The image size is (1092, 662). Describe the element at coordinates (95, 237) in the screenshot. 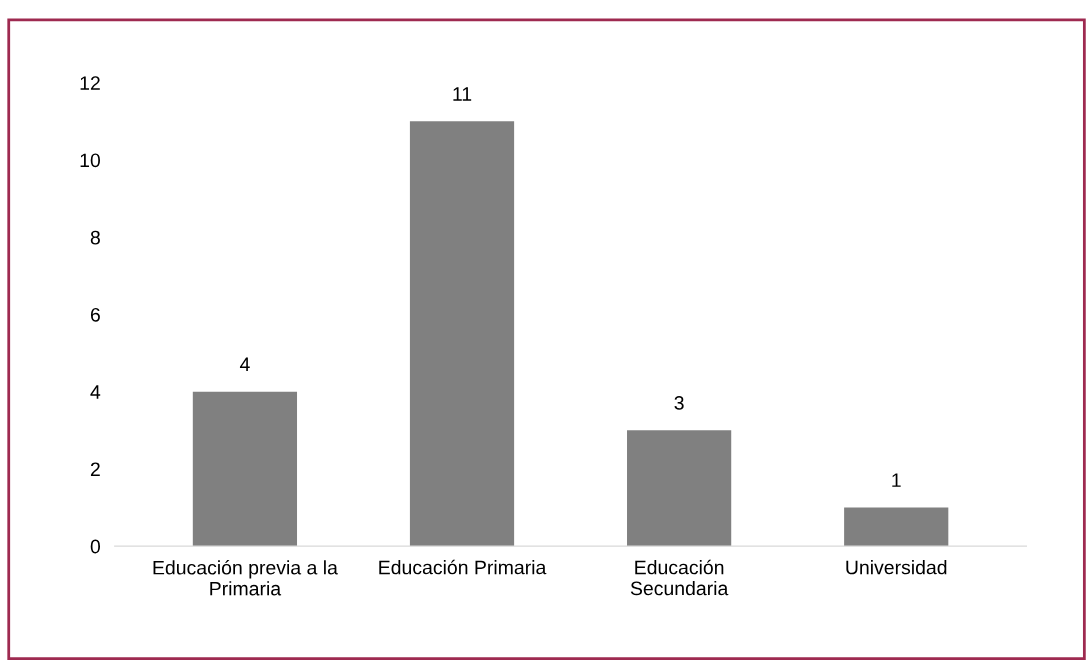

I see `y-tick-label: 8` at that location.